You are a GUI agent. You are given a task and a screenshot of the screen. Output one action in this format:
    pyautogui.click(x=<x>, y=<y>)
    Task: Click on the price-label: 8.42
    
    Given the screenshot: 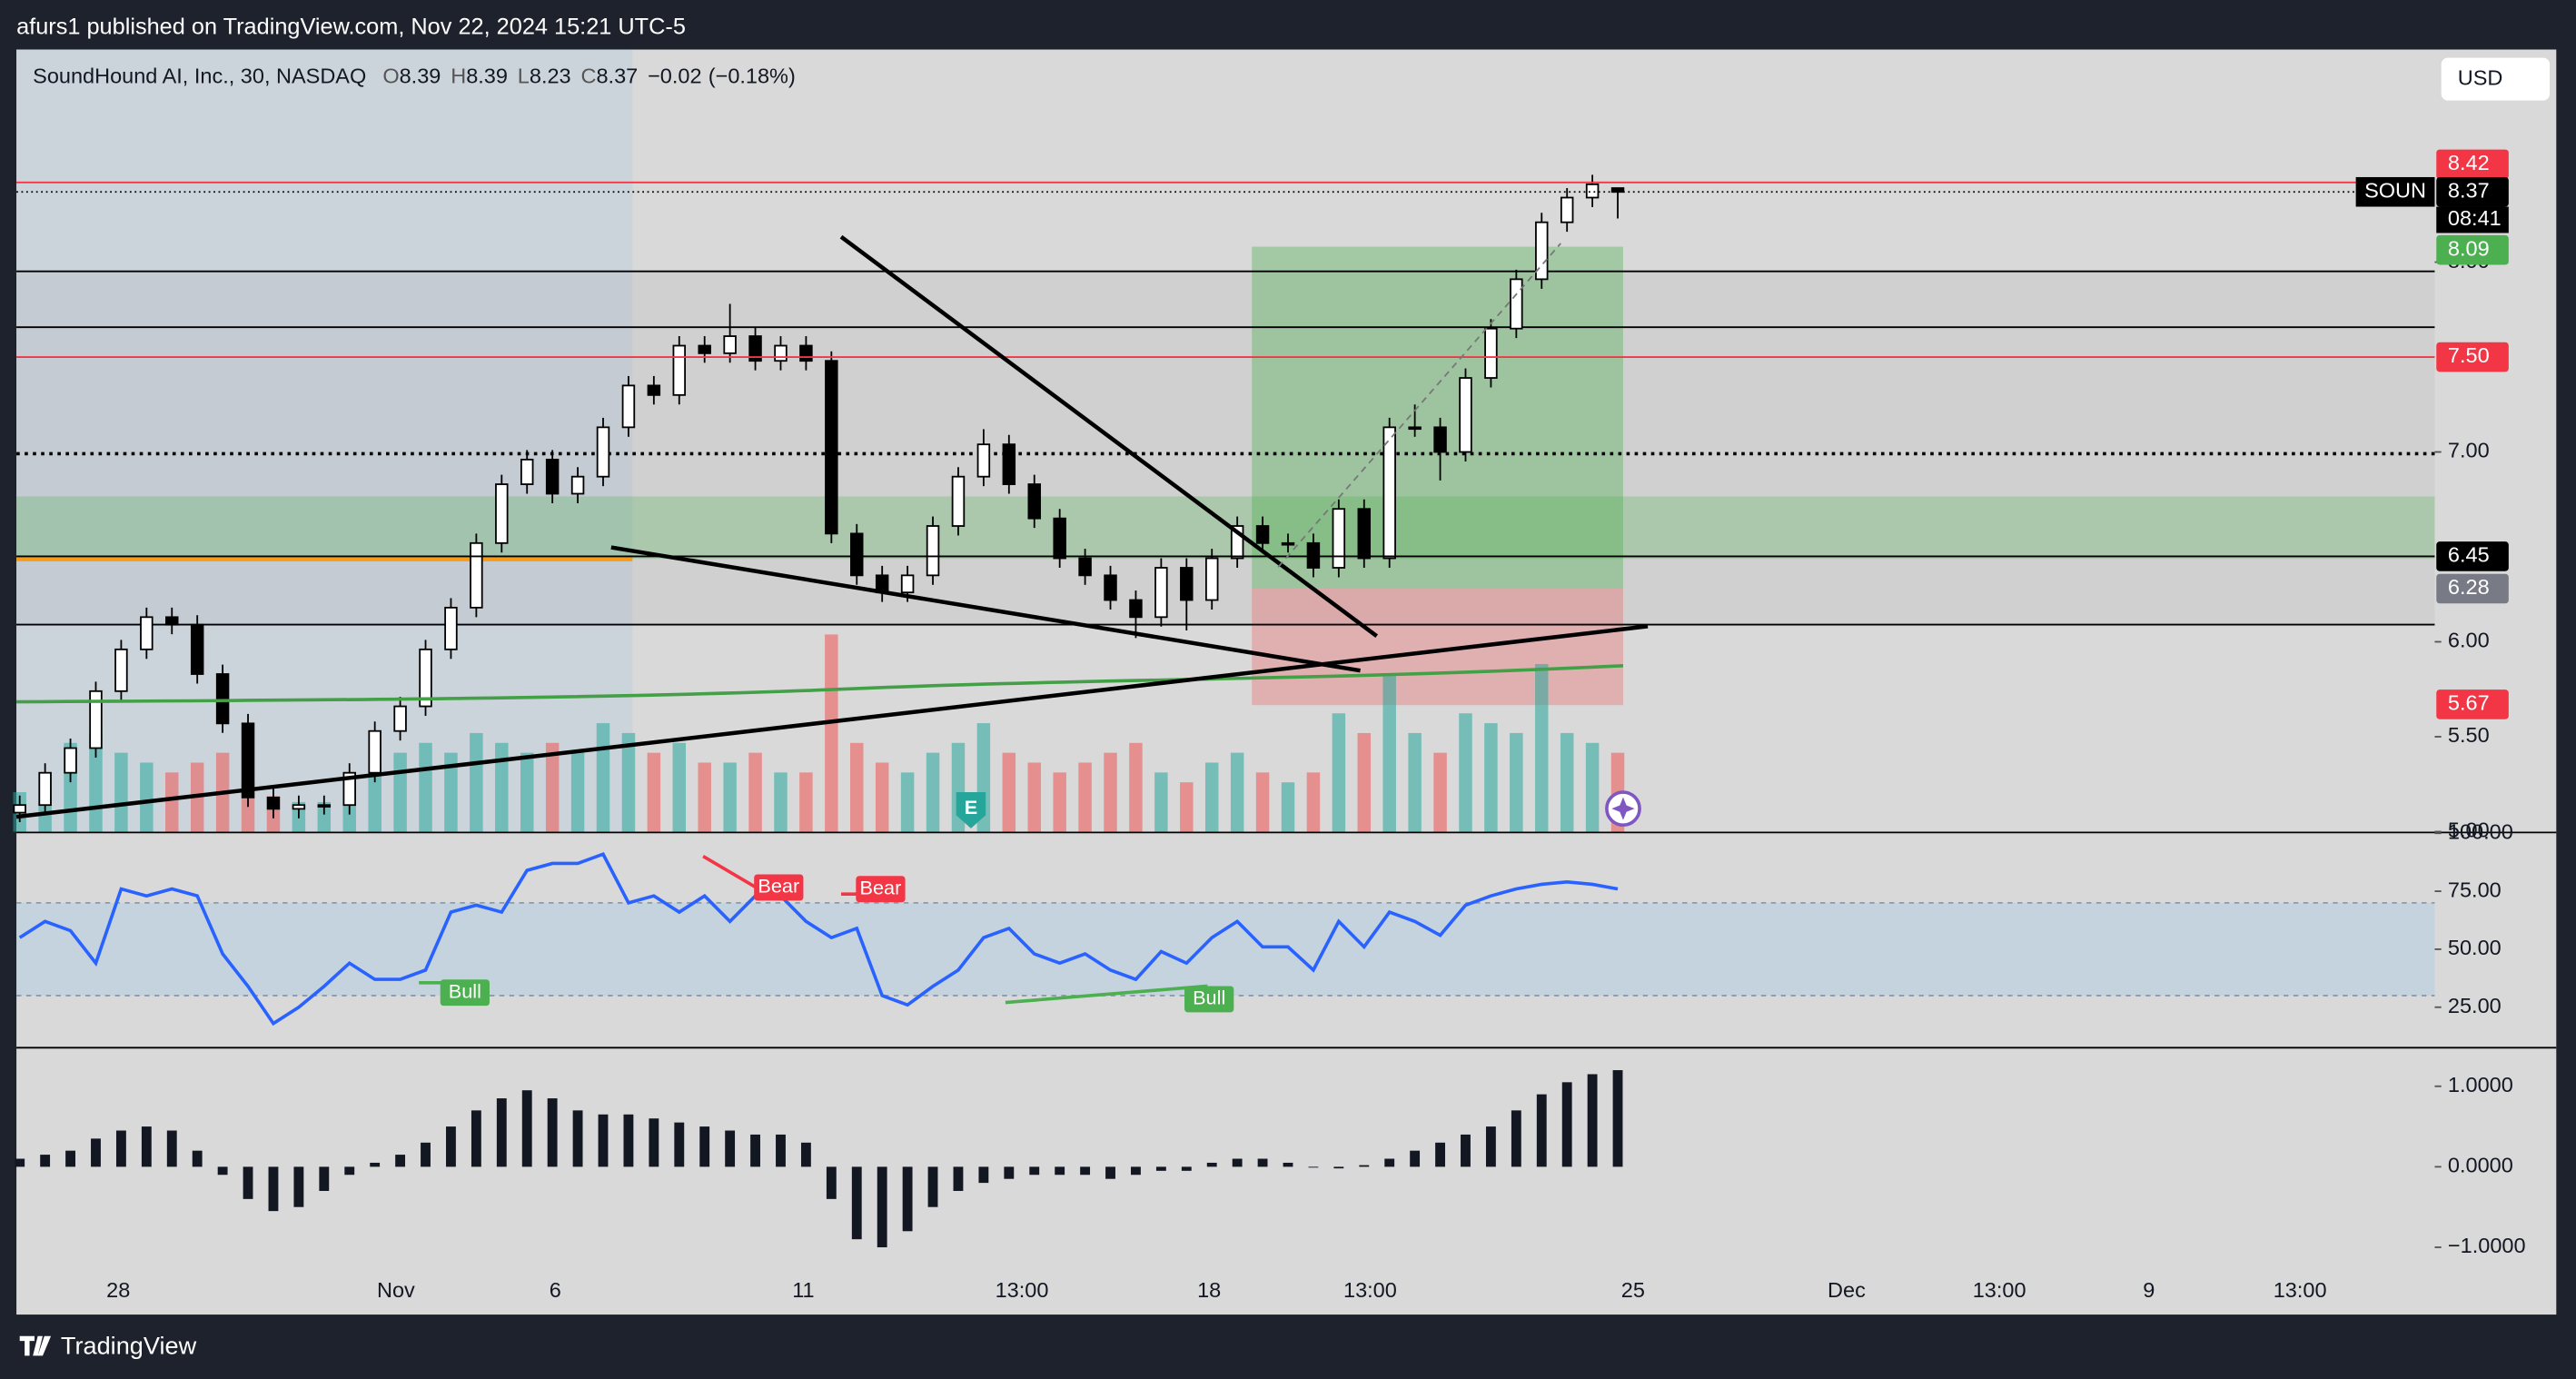 What is the action you would take?
    pyautogui.click(x=2469, y=162)
    